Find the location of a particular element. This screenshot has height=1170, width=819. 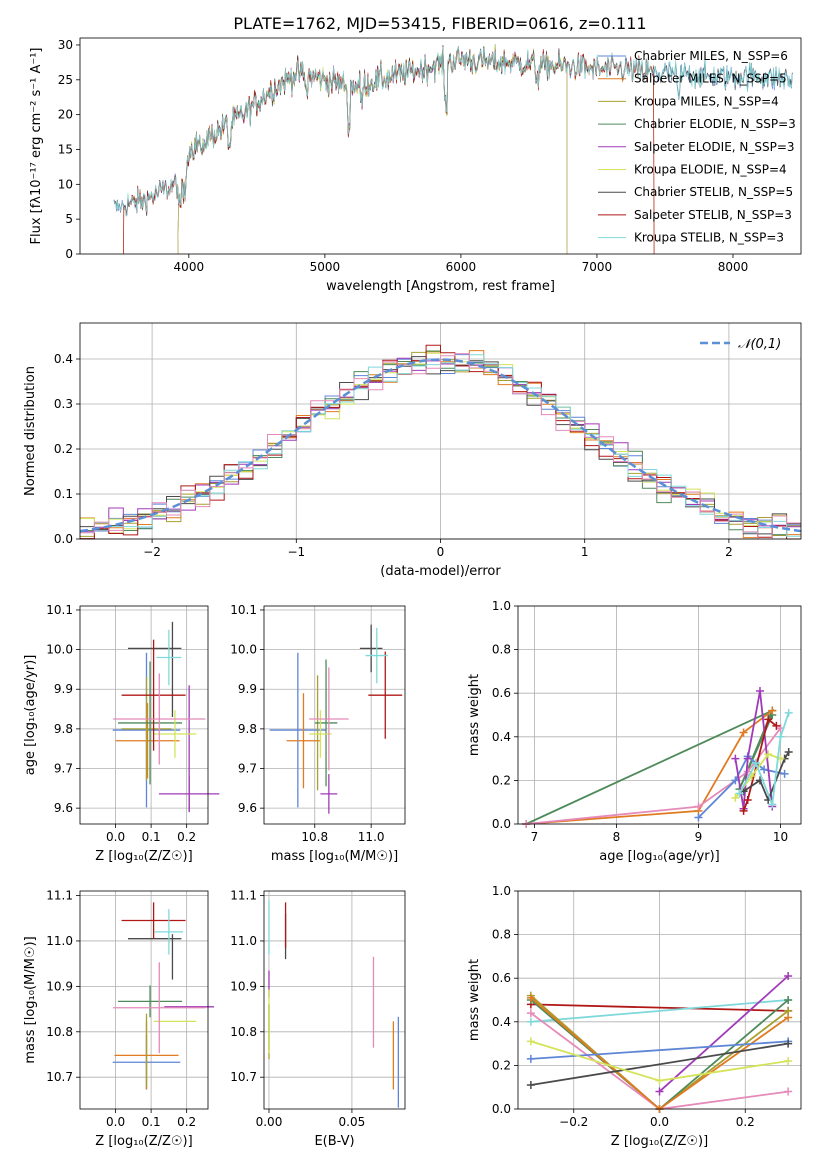

x-tick-label: 10.8 is located at coordinates (314, 837).